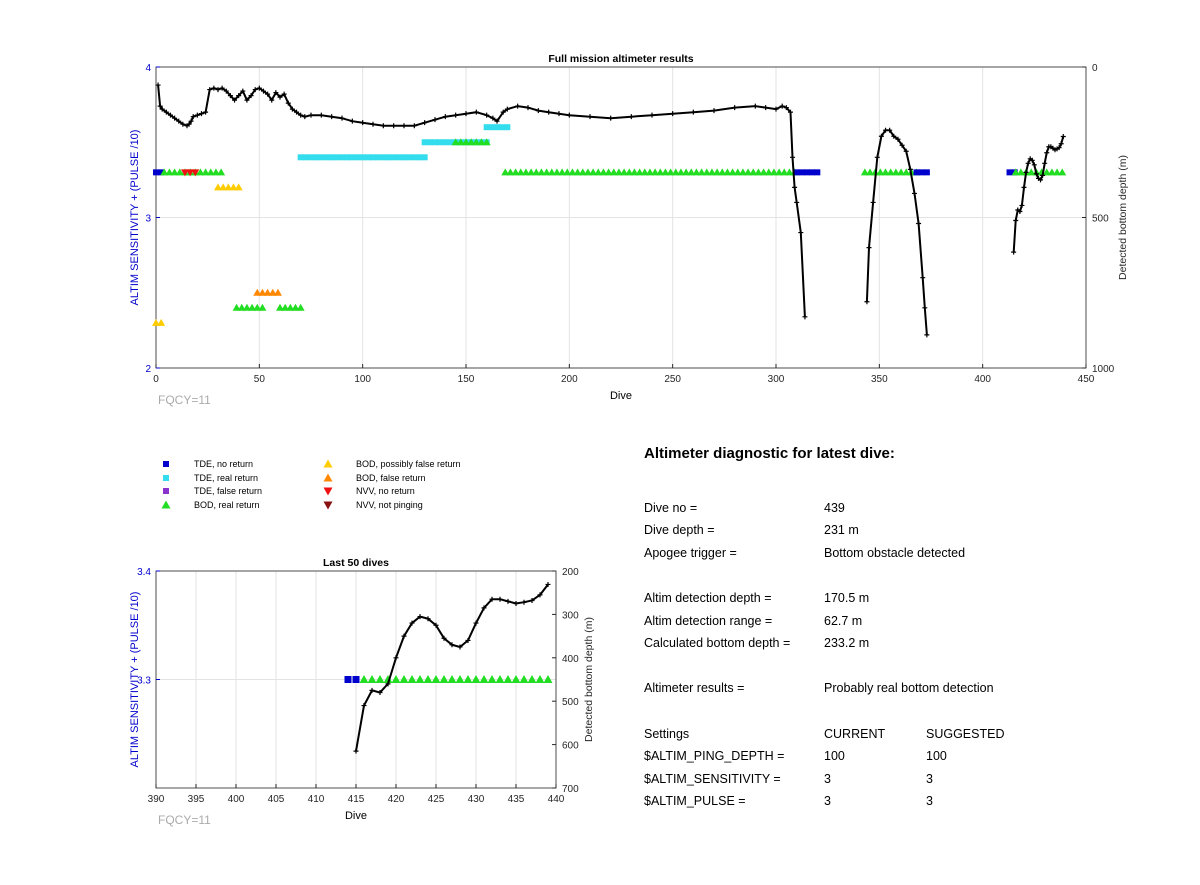  What do you see at coordinates (909, 688) in the screenshot?
I see `diagnostic-value: Probably real bottom detection` at bounding box center [909, 688].